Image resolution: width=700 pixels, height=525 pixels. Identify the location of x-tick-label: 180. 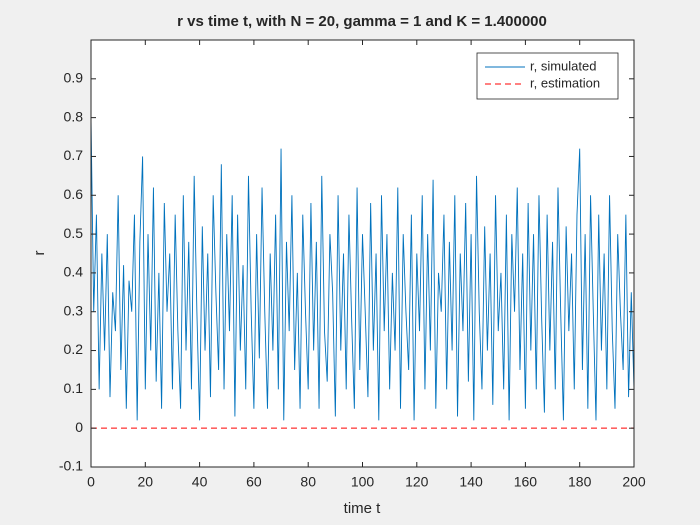
(580, 482).